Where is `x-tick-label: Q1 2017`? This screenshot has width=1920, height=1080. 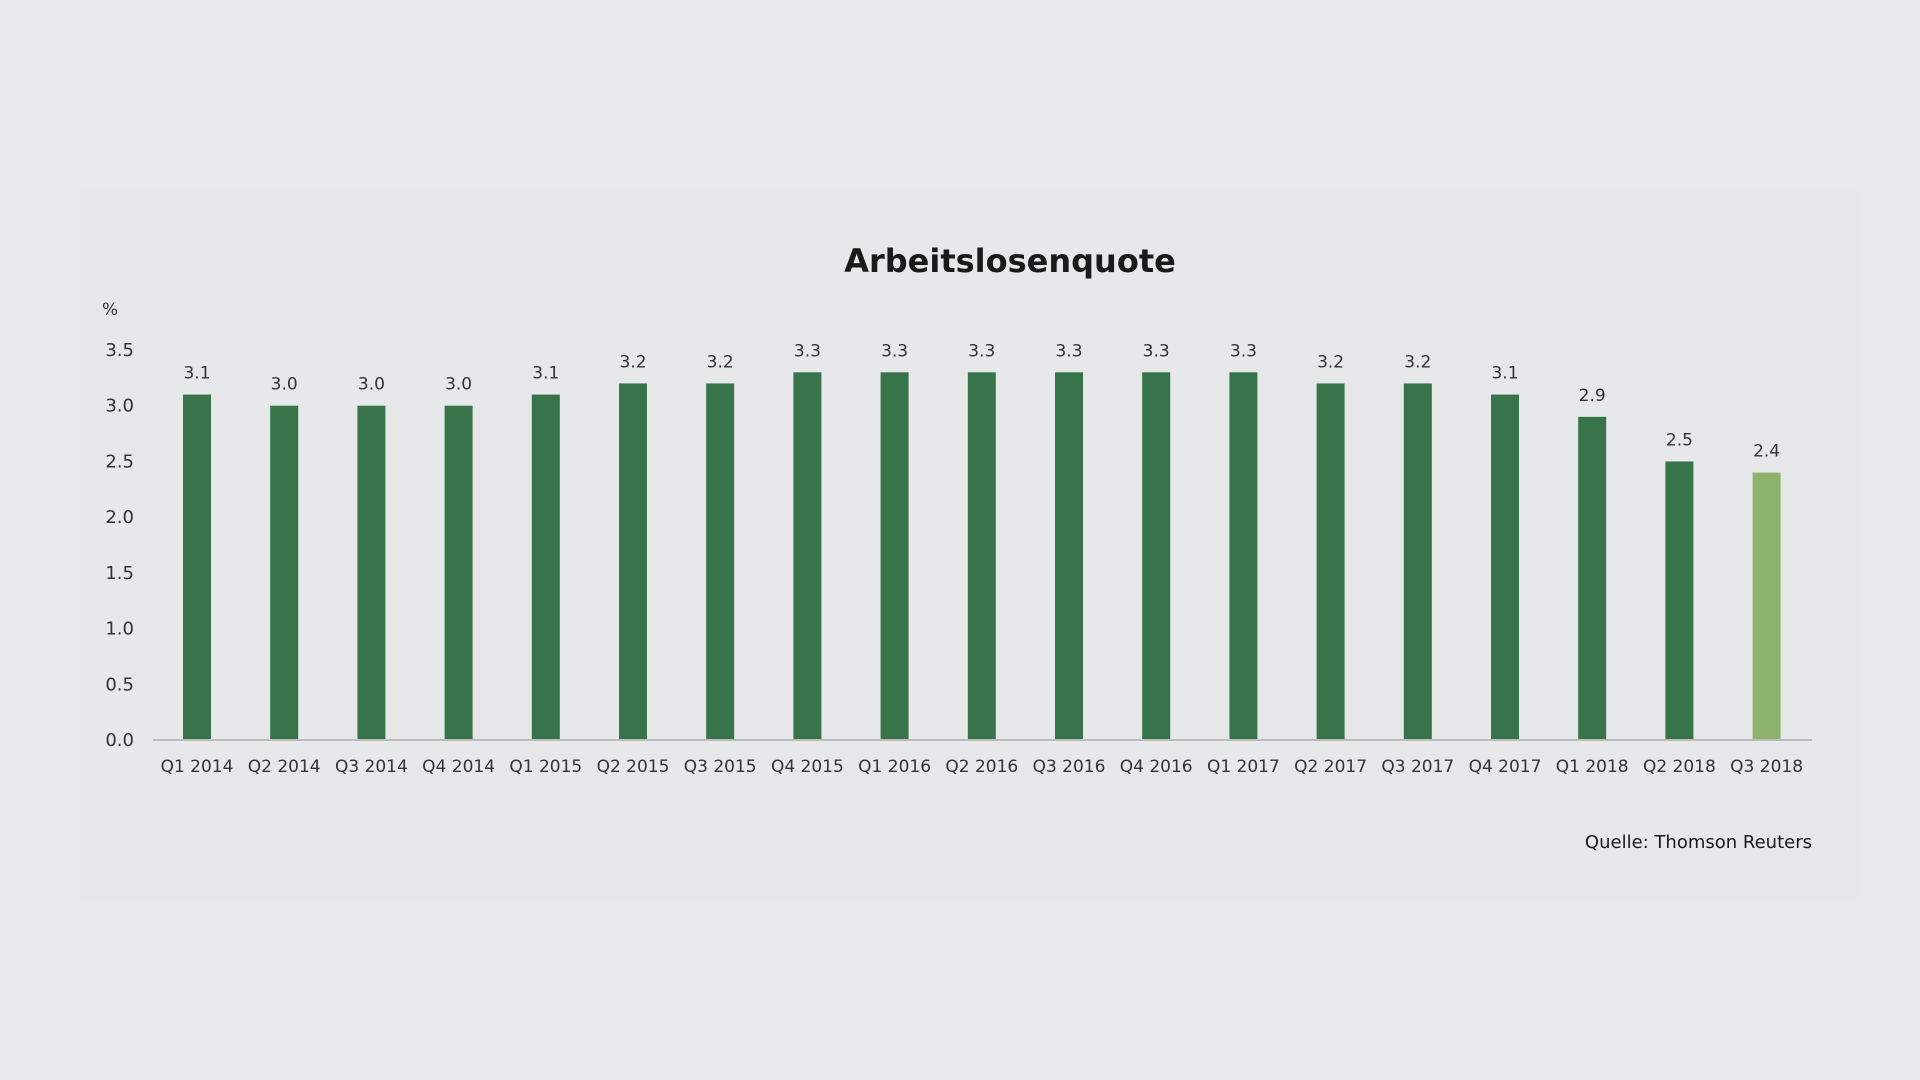 x-tick-label: Q1 2017 is located at coordinates (1243, 767).